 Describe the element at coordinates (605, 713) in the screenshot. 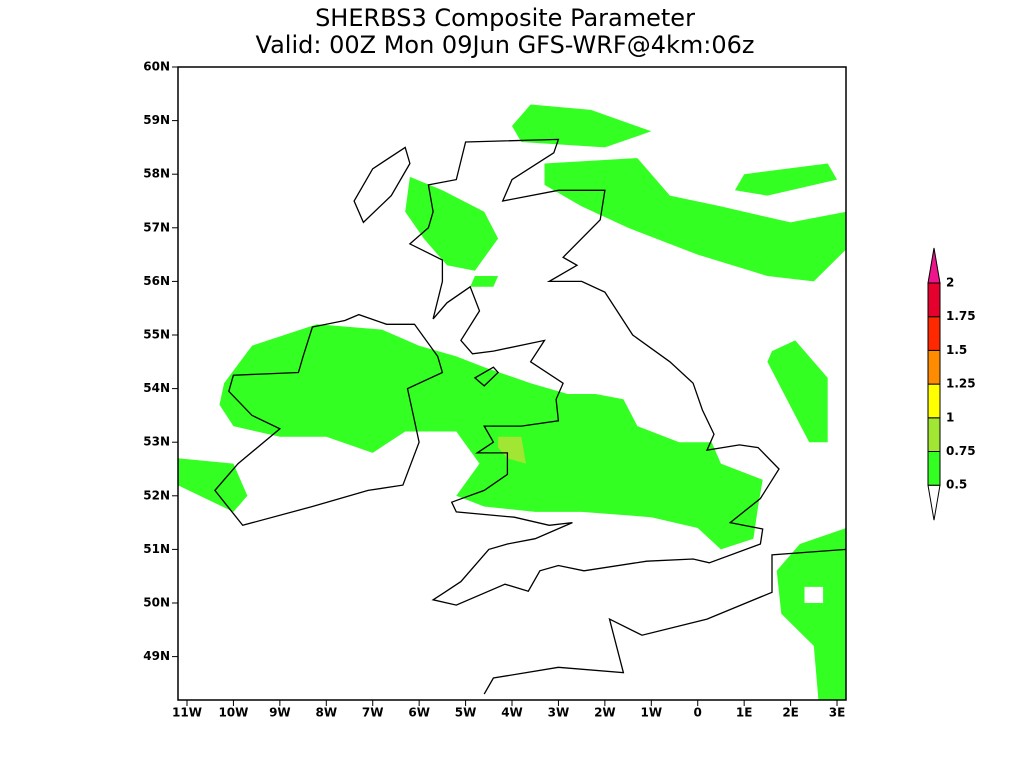

I see `lon-label: 2W` at that location.